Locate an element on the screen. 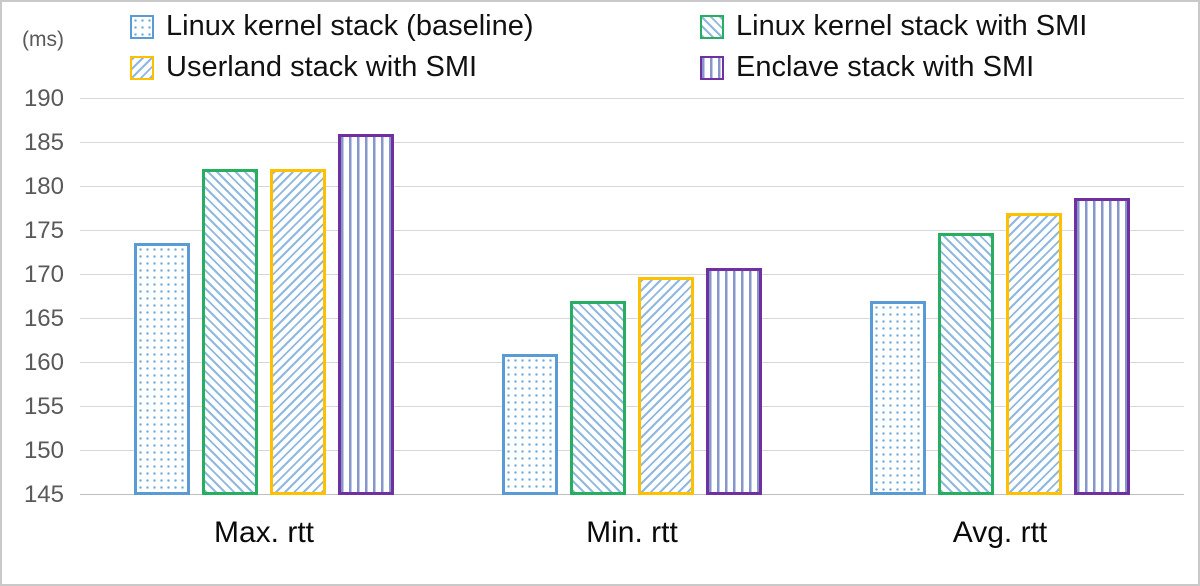  legend-label: Enclave stack with SMI is located at coordinates (885, 67).